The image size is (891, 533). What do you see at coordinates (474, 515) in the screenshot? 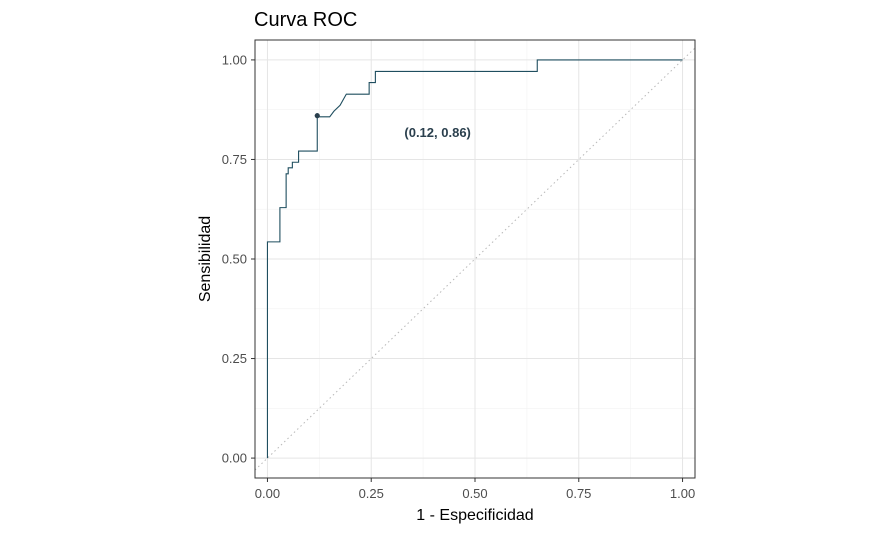
I see `x-axis-title: 1 - Especificidad` at bounding box center [474, 515].